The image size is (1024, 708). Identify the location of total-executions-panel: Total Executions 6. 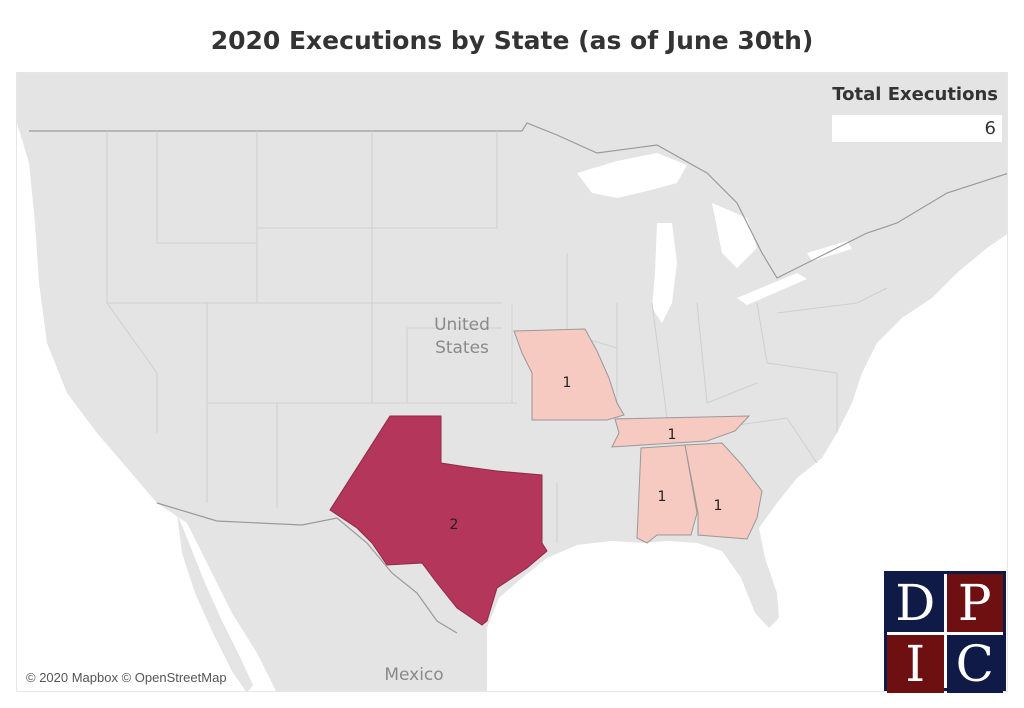
(917, 113).